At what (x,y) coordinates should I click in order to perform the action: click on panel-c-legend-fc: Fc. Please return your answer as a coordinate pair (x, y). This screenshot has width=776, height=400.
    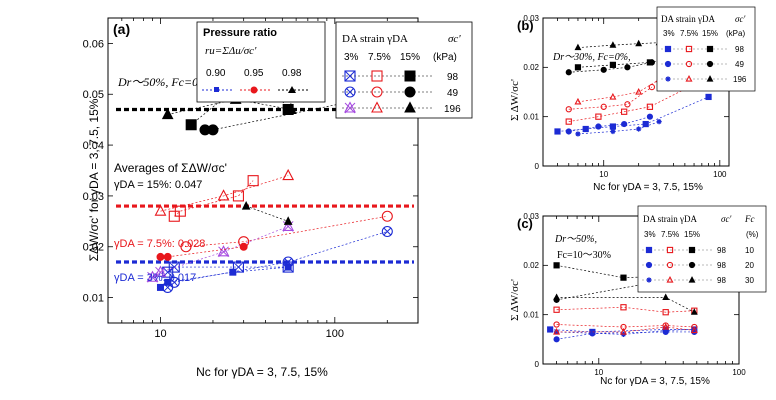
    Looking at the image, I should click on (749, 219).